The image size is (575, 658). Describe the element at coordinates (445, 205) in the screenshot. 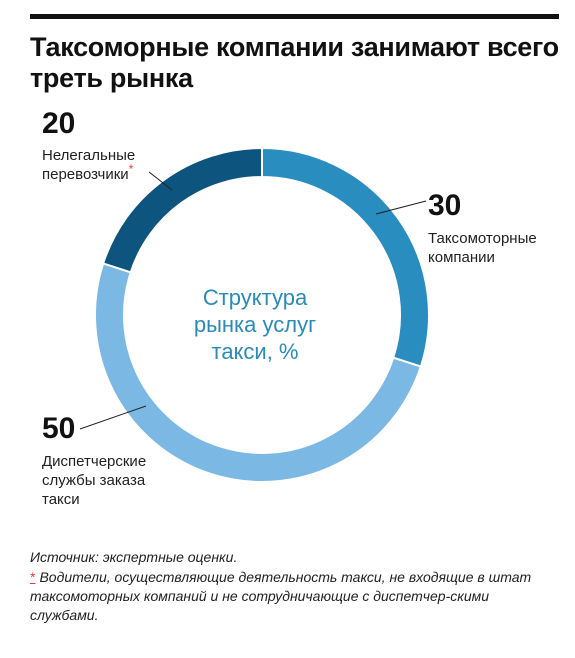

I see `value-taxi-companies: 30` at that location.